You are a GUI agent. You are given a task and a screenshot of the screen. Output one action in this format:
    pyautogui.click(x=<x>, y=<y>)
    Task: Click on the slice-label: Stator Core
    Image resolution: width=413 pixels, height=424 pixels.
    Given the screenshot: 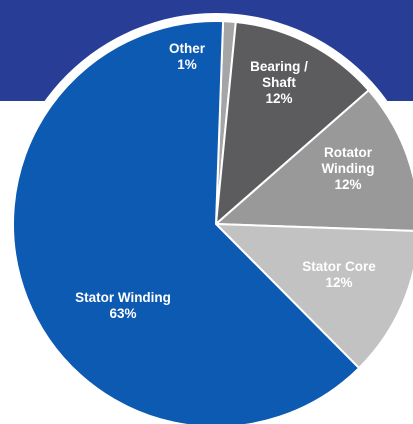 What is the action you would take?
    pyautogui.click(x=339, y=266)
    